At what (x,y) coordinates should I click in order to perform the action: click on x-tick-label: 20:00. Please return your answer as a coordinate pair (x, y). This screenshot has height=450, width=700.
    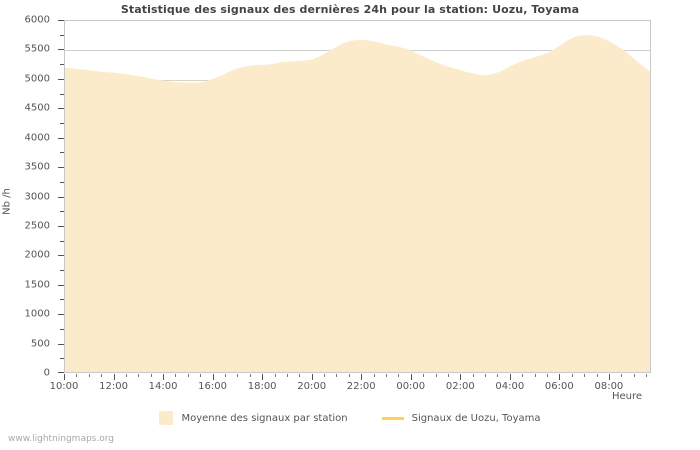
    Looking at the image, I should click on (312, 386).